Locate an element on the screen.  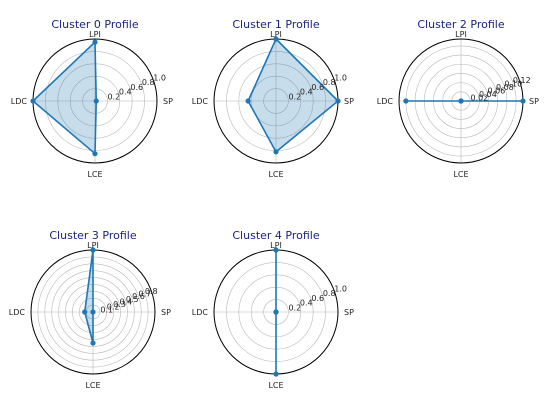
panel-title: Cluster 1 Profile is located at coordinates (275, 24).